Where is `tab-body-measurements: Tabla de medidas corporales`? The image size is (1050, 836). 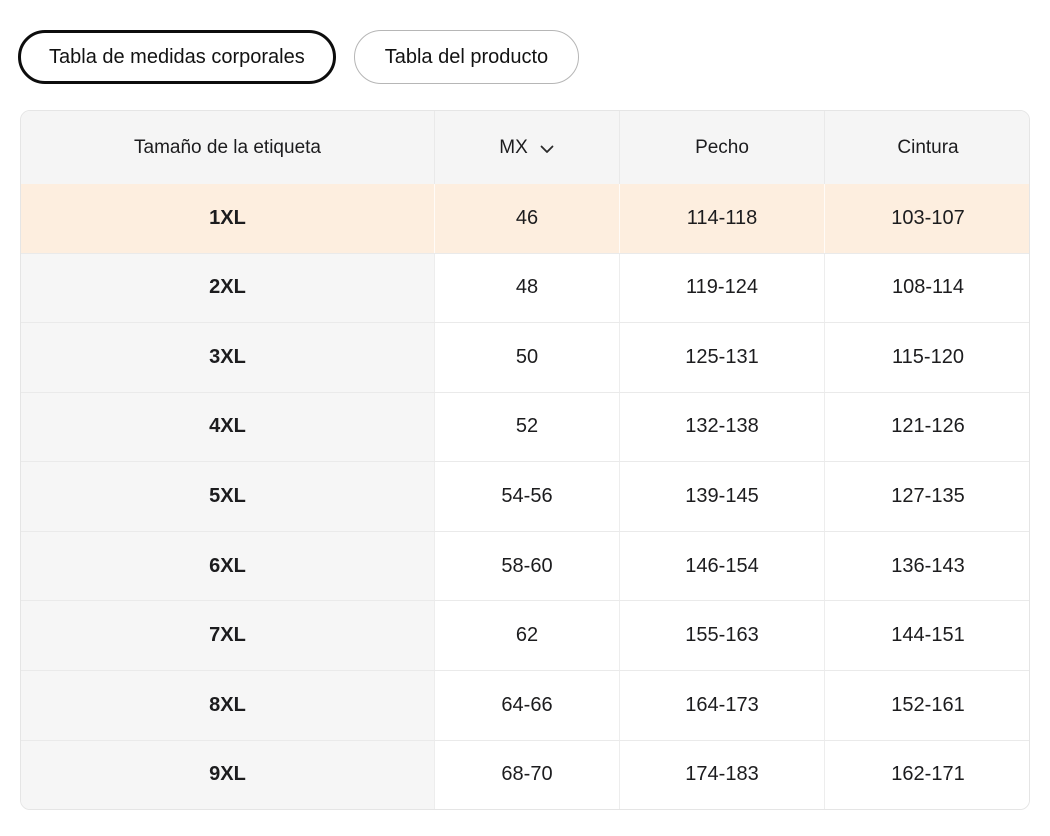 tab-body-measurements: Tabla de medidas corporales is located at coordinates (177, 57).